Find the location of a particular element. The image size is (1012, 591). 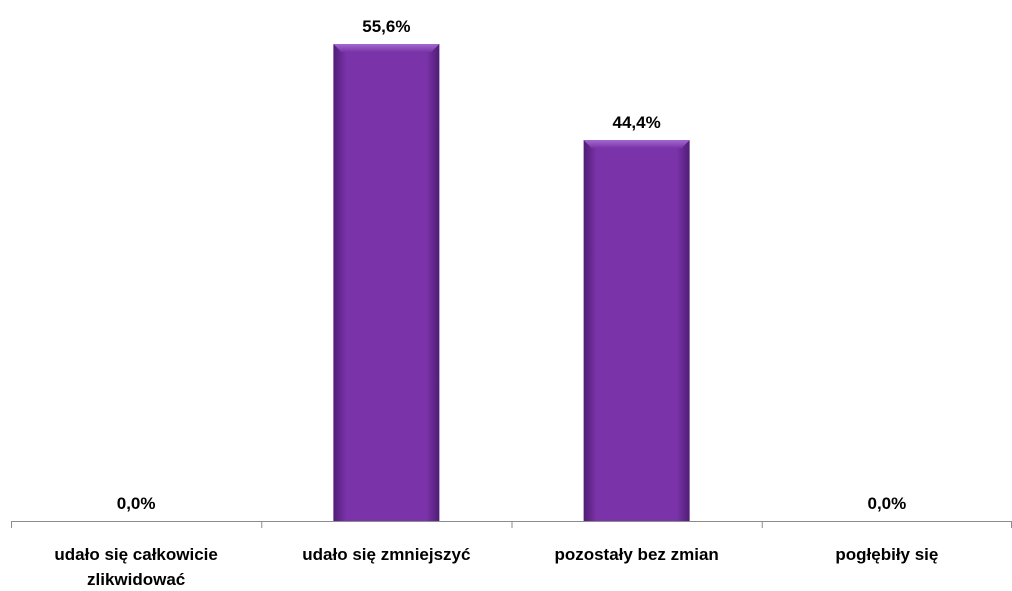

category-label-line: pozostały bez zmian is located at coordinates (636, 554).